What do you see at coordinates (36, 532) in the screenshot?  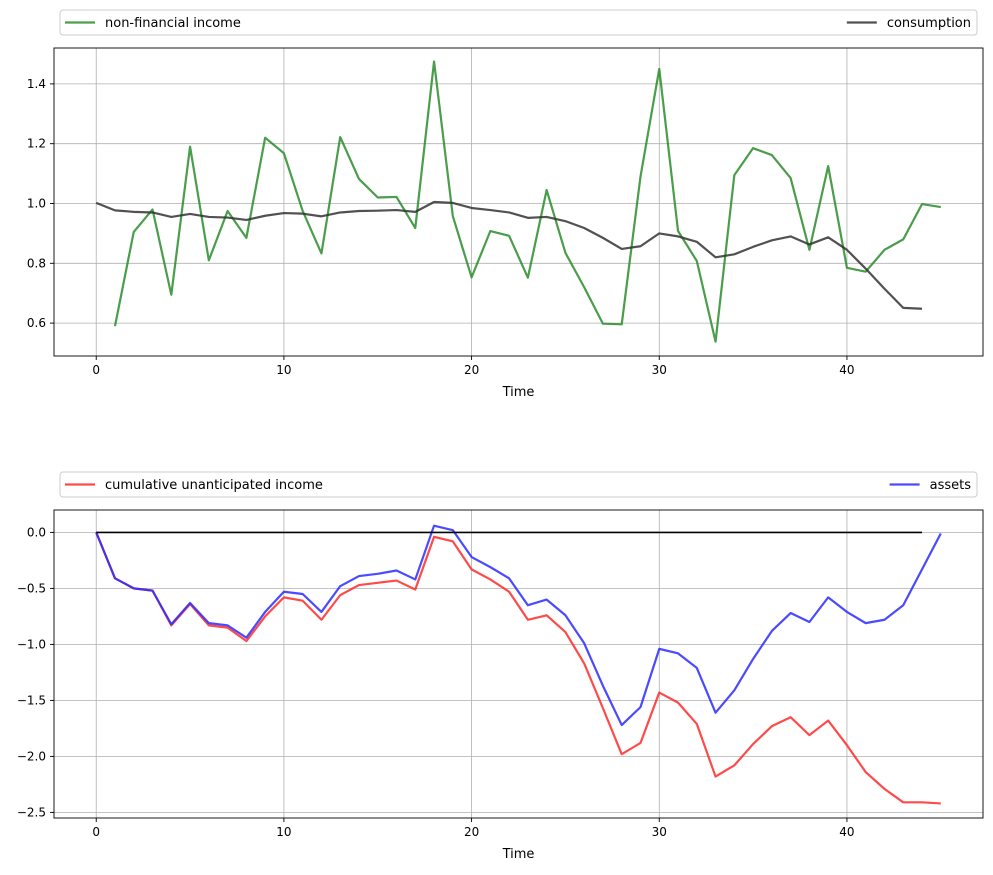 I see `y-tick-label: 0.0` at bounding box center [36, 532].